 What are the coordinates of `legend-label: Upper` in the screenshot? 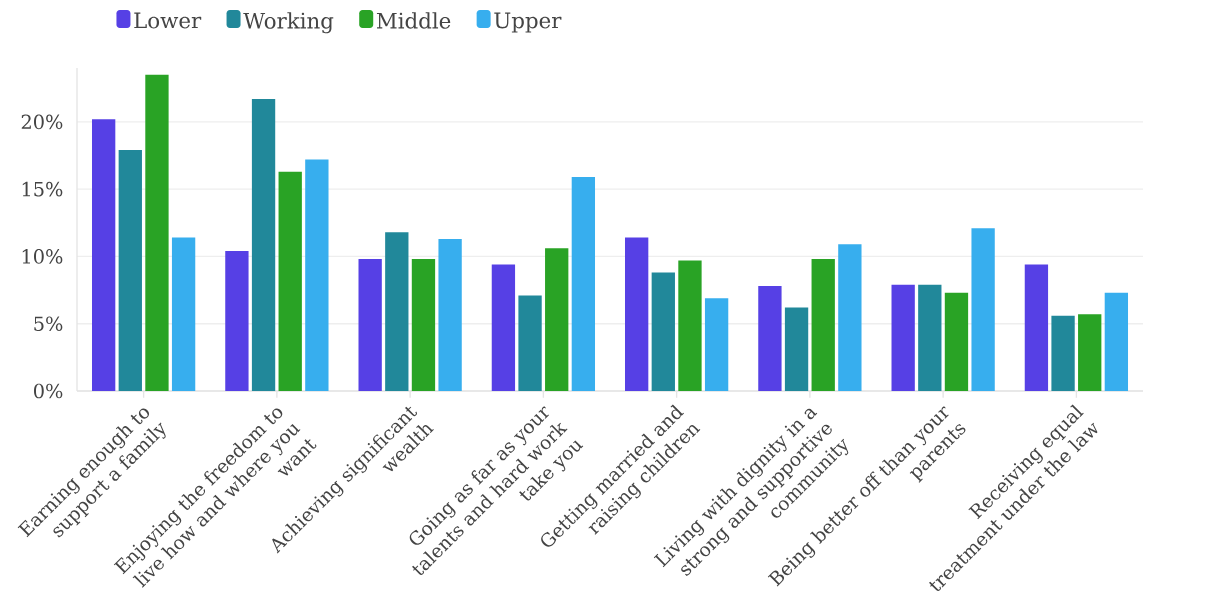 It's located at (528, 22).